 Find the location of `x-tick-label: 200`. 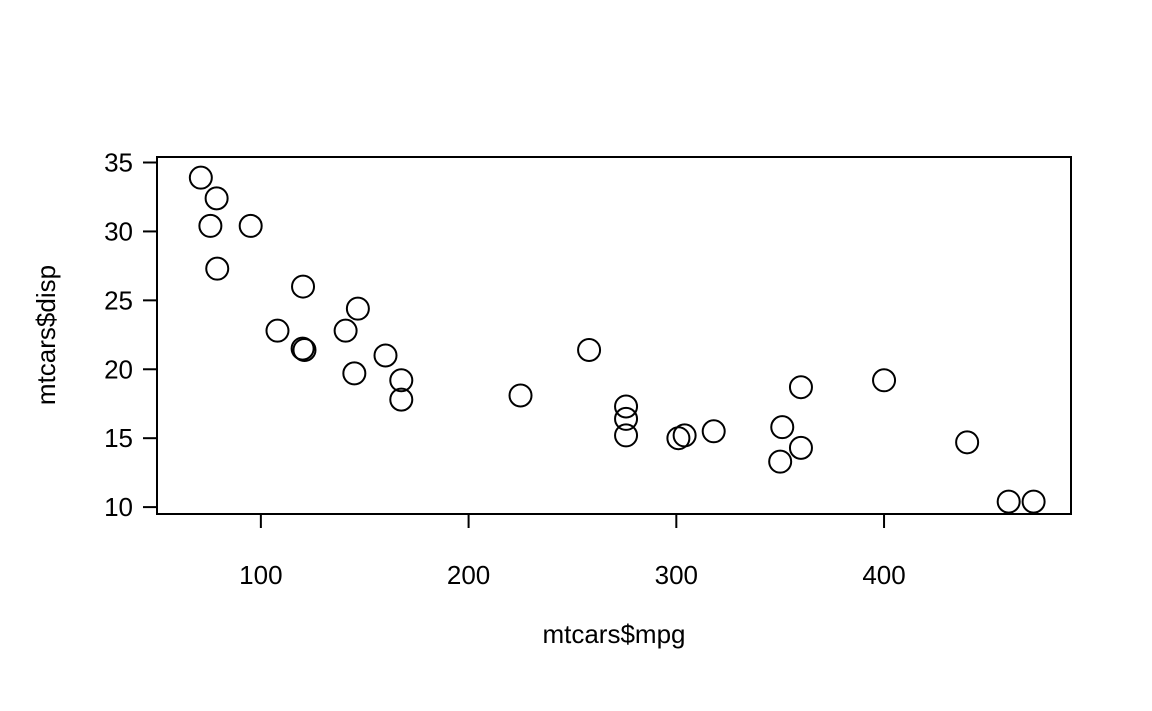

x-tick-label: 200 is located at coordinates (468, 575).